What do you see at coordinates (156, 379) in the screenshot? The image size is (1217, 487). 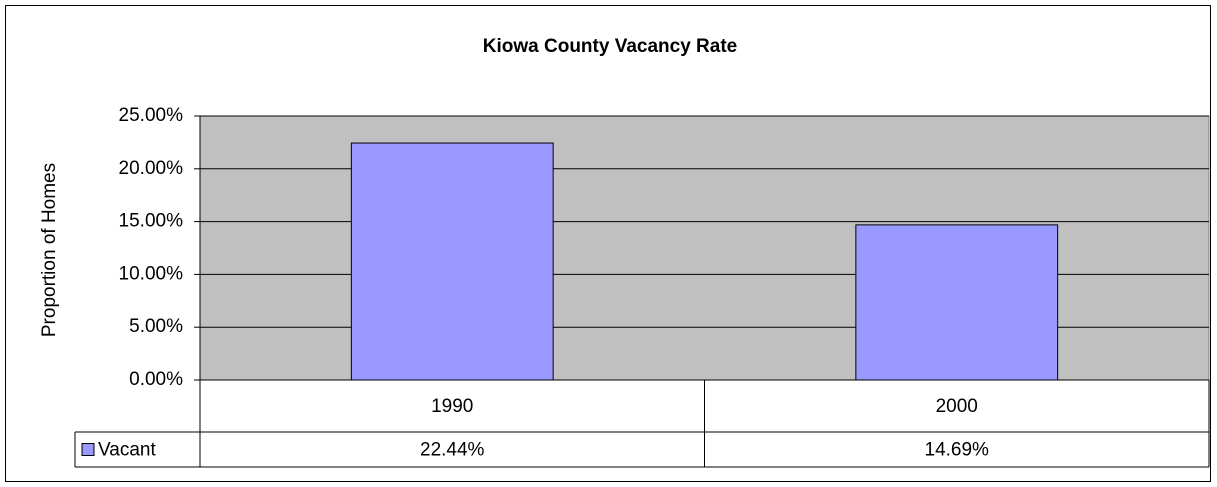 I see `y-tick-label: 0.00%` at bounding box center [156, 379].